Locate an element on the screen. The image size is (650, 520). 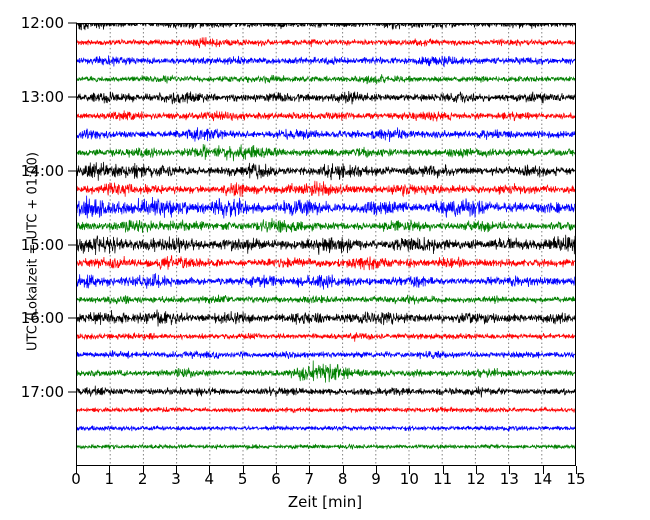
x-axis-label: Zeit [min] is located at coordinates (325, 502).